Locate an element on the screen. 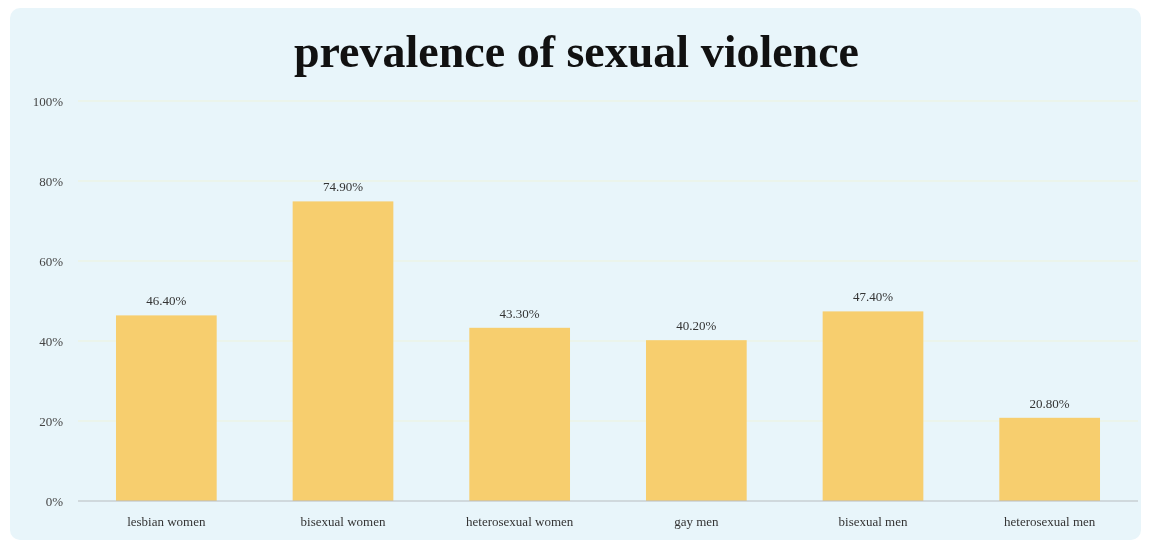 Image resolution: width=1153 pixels, height=542 pixels. data-label: 20.80% is located at coordinates (1049, 403).